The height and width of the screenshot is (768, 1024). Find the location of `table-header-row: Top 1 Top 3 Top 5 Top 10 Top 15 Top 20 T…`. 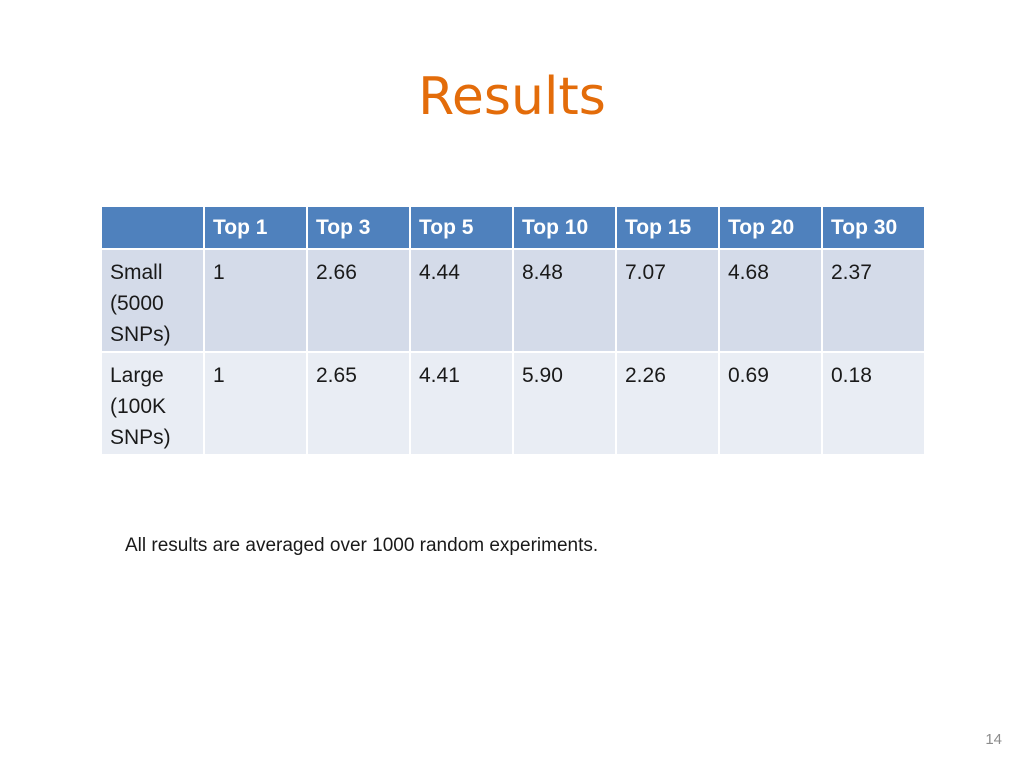

table-header-row: Top 1 Top 3 Top 5 Top 10 Top 15 Top 20 T… is located at coordinates (513, 227).